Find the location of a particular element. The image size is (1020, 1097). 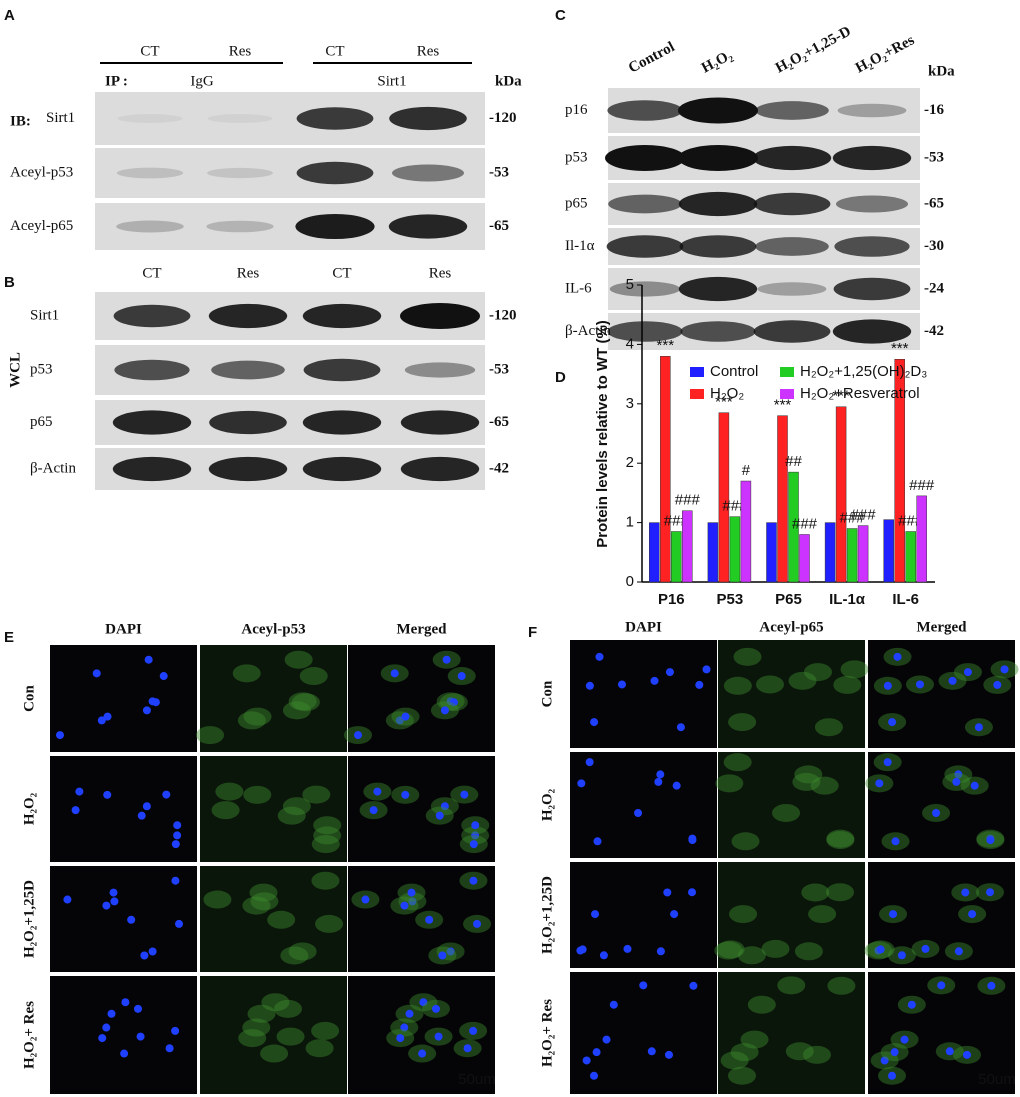

legend-label: H₂O₂+Resveratrol is located at coordinates (860, 393).